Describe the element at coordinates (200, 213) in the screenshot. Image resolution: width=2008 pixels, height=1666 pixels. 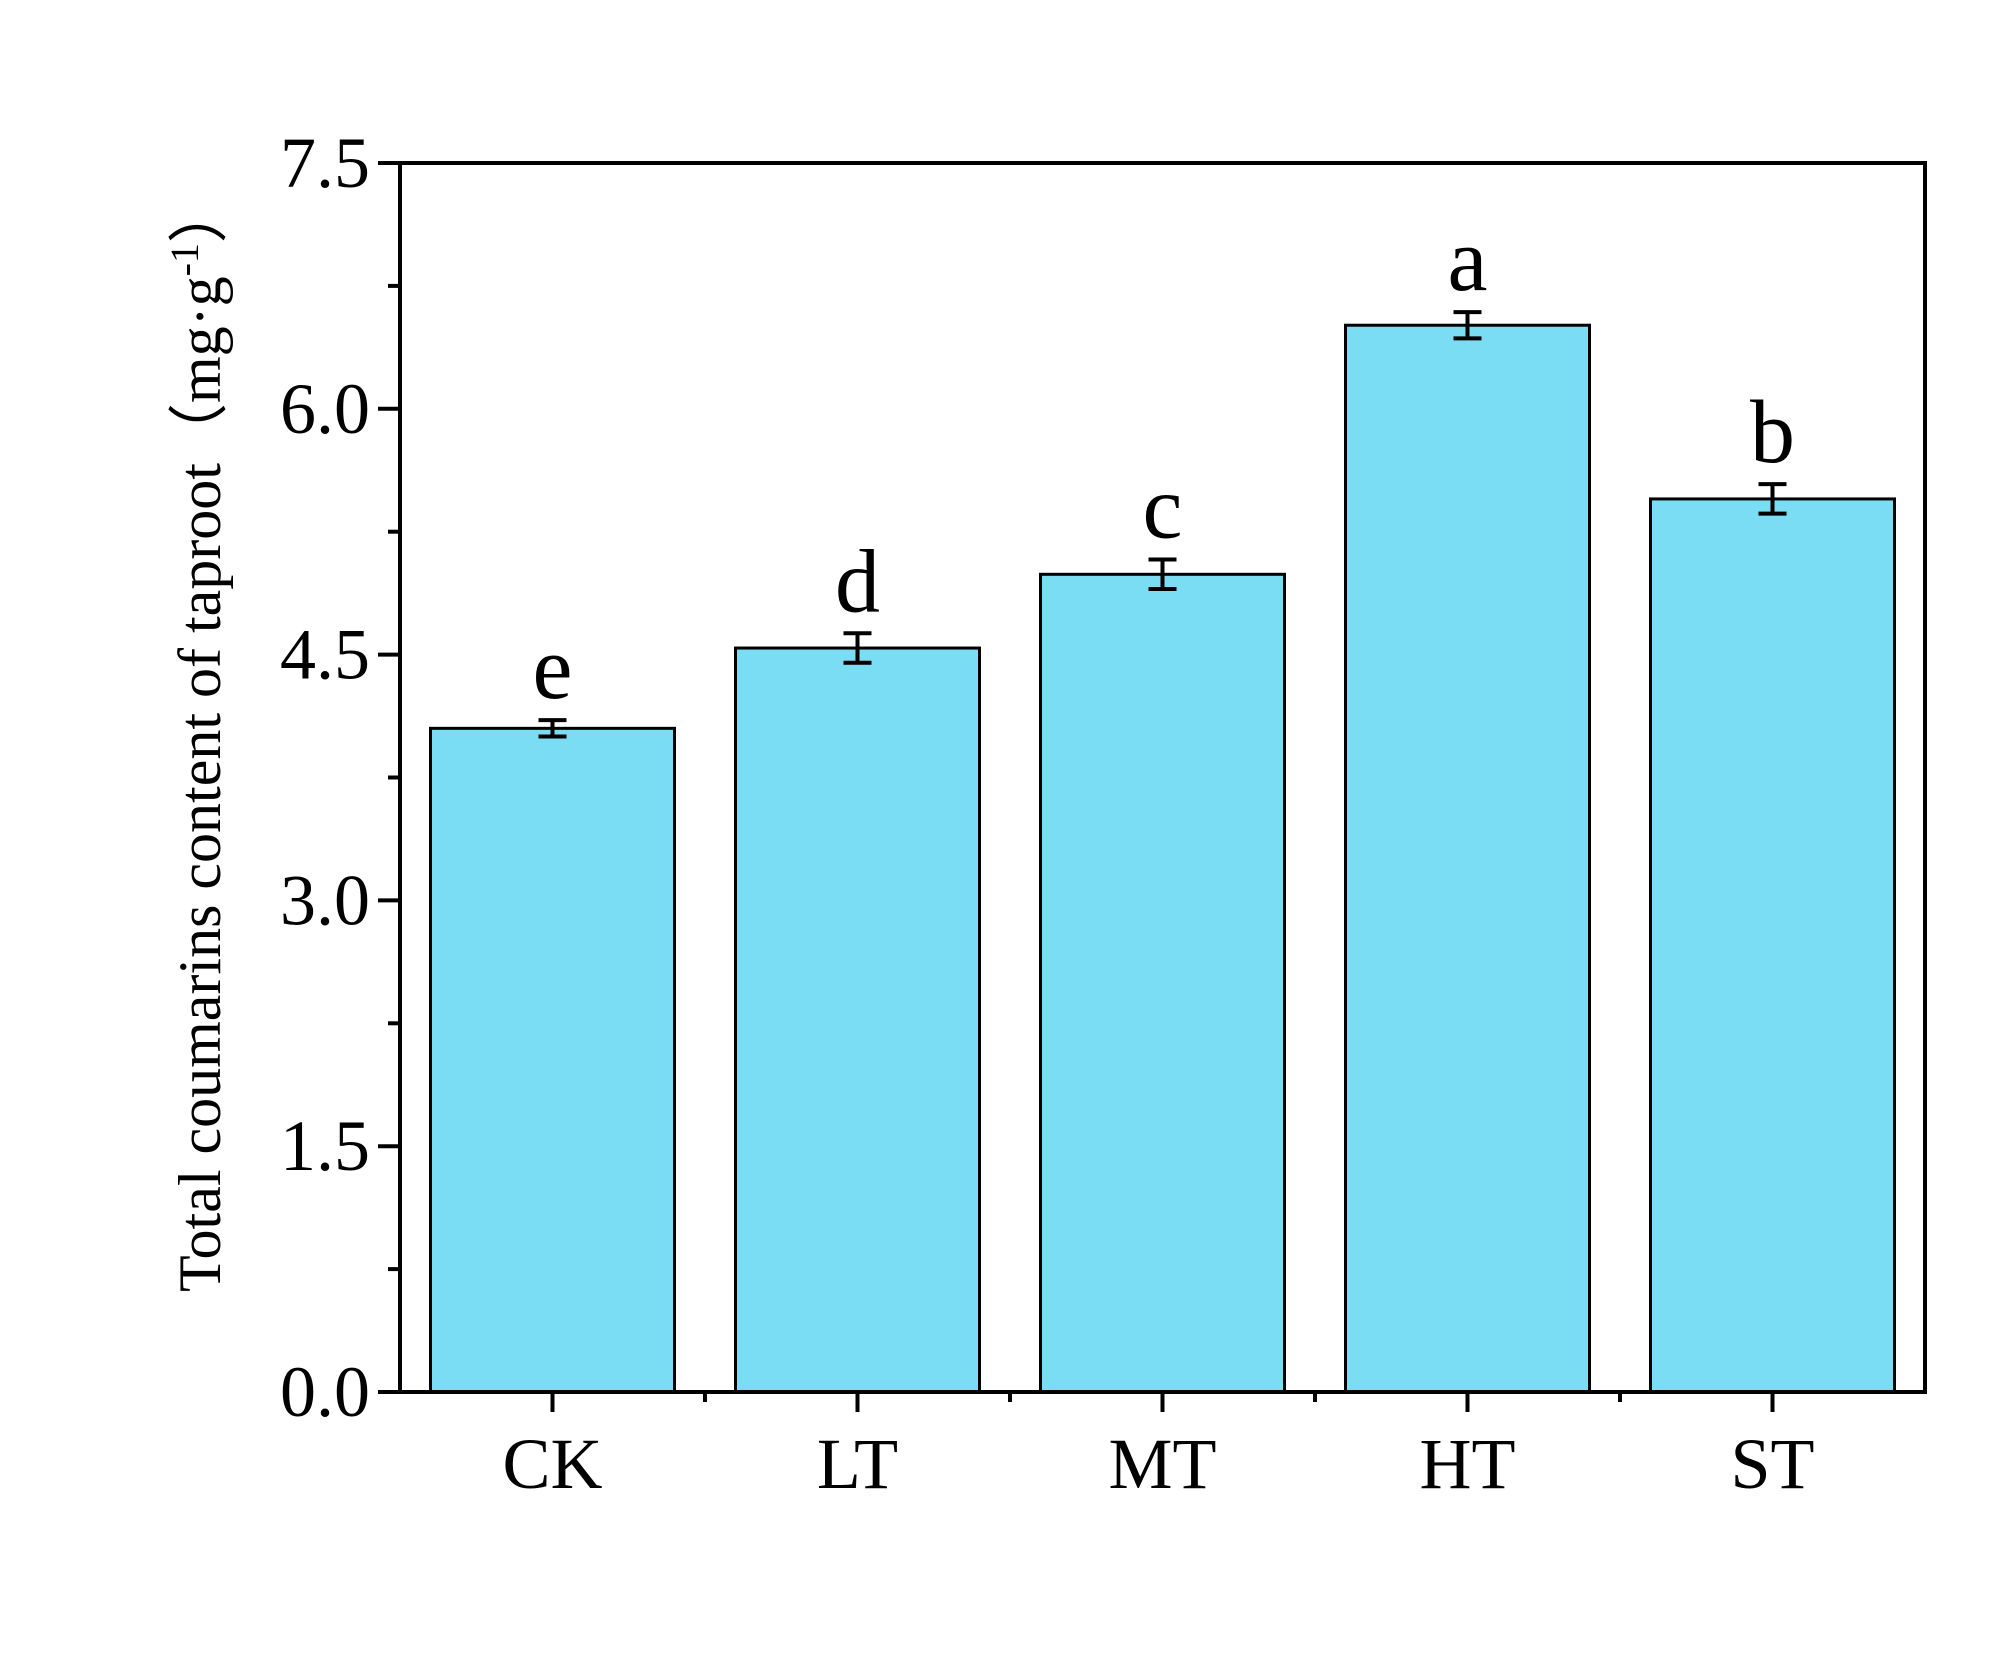
I see `y-axis-label-close: ）` at that location.